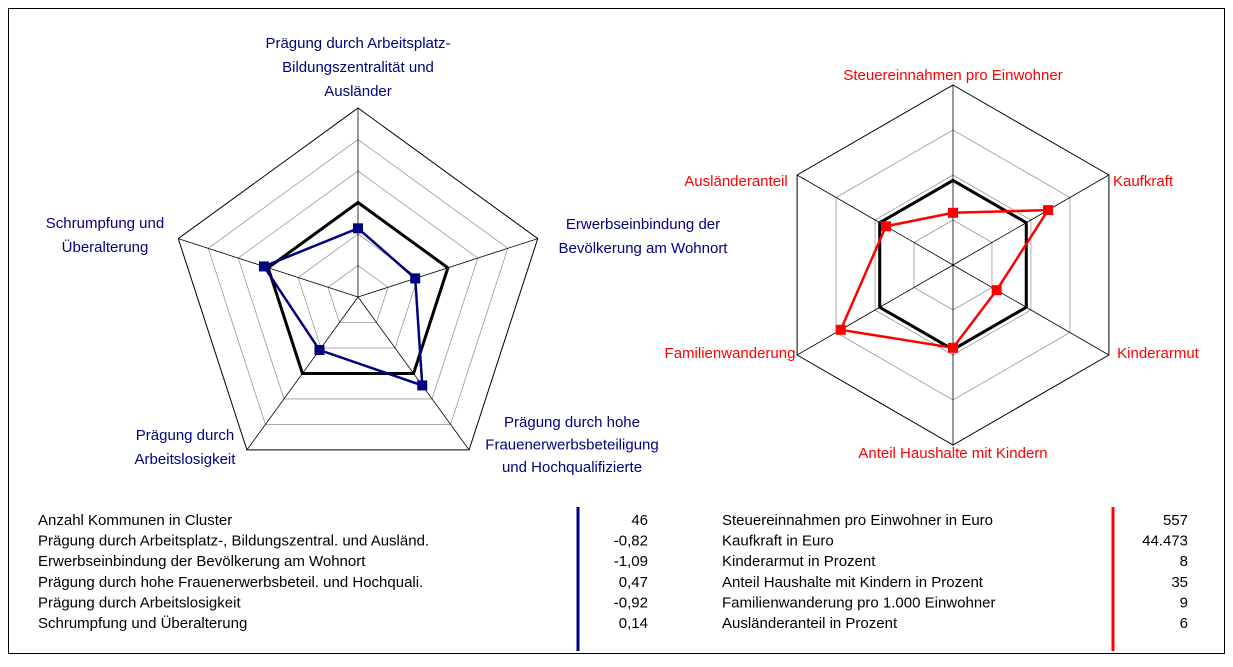 The image size is (1233, 667). What do you see at coordinates (1179, 582) in the screenshot?
I see `row-value: 35` at bounding box center [1179, 582].